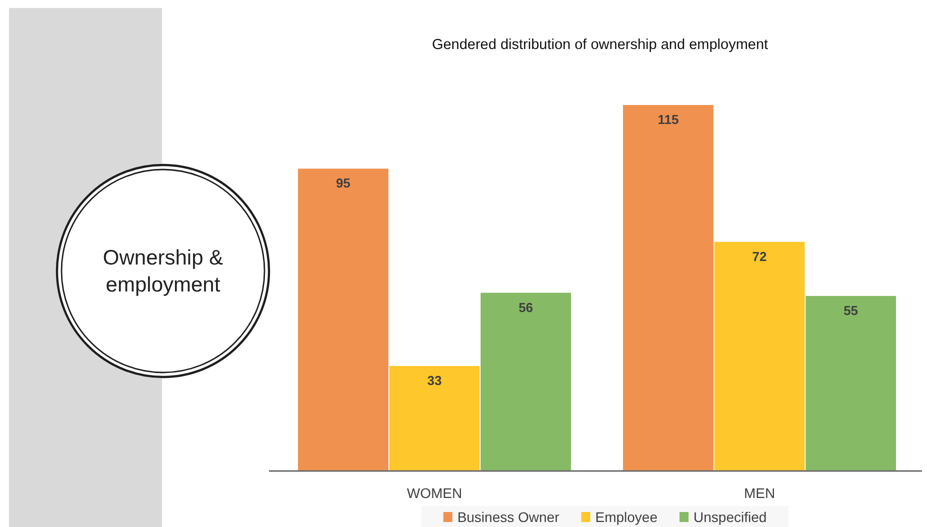 The height and width of the screenshot is (527, 927). What do you see at coordinates (759, 256) in the screenshot?
I see `data-label: 72` at bounding box center [759, 256].